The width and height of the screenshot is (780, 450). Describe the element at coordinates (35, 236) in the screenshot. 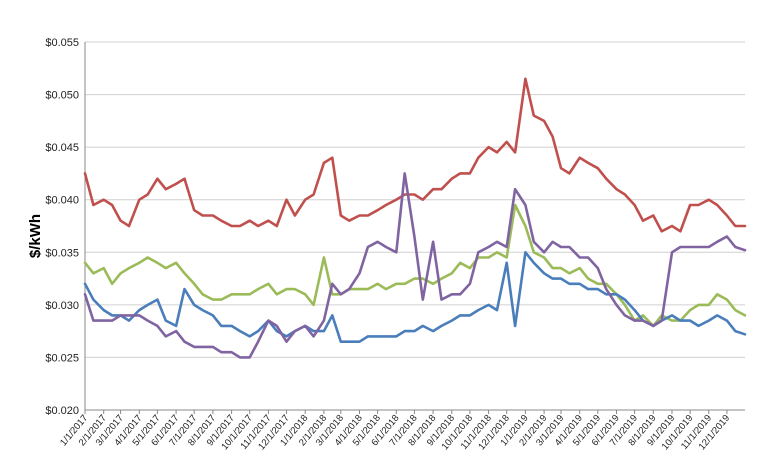

I see `y-axis-label: $/kWh` at that location.